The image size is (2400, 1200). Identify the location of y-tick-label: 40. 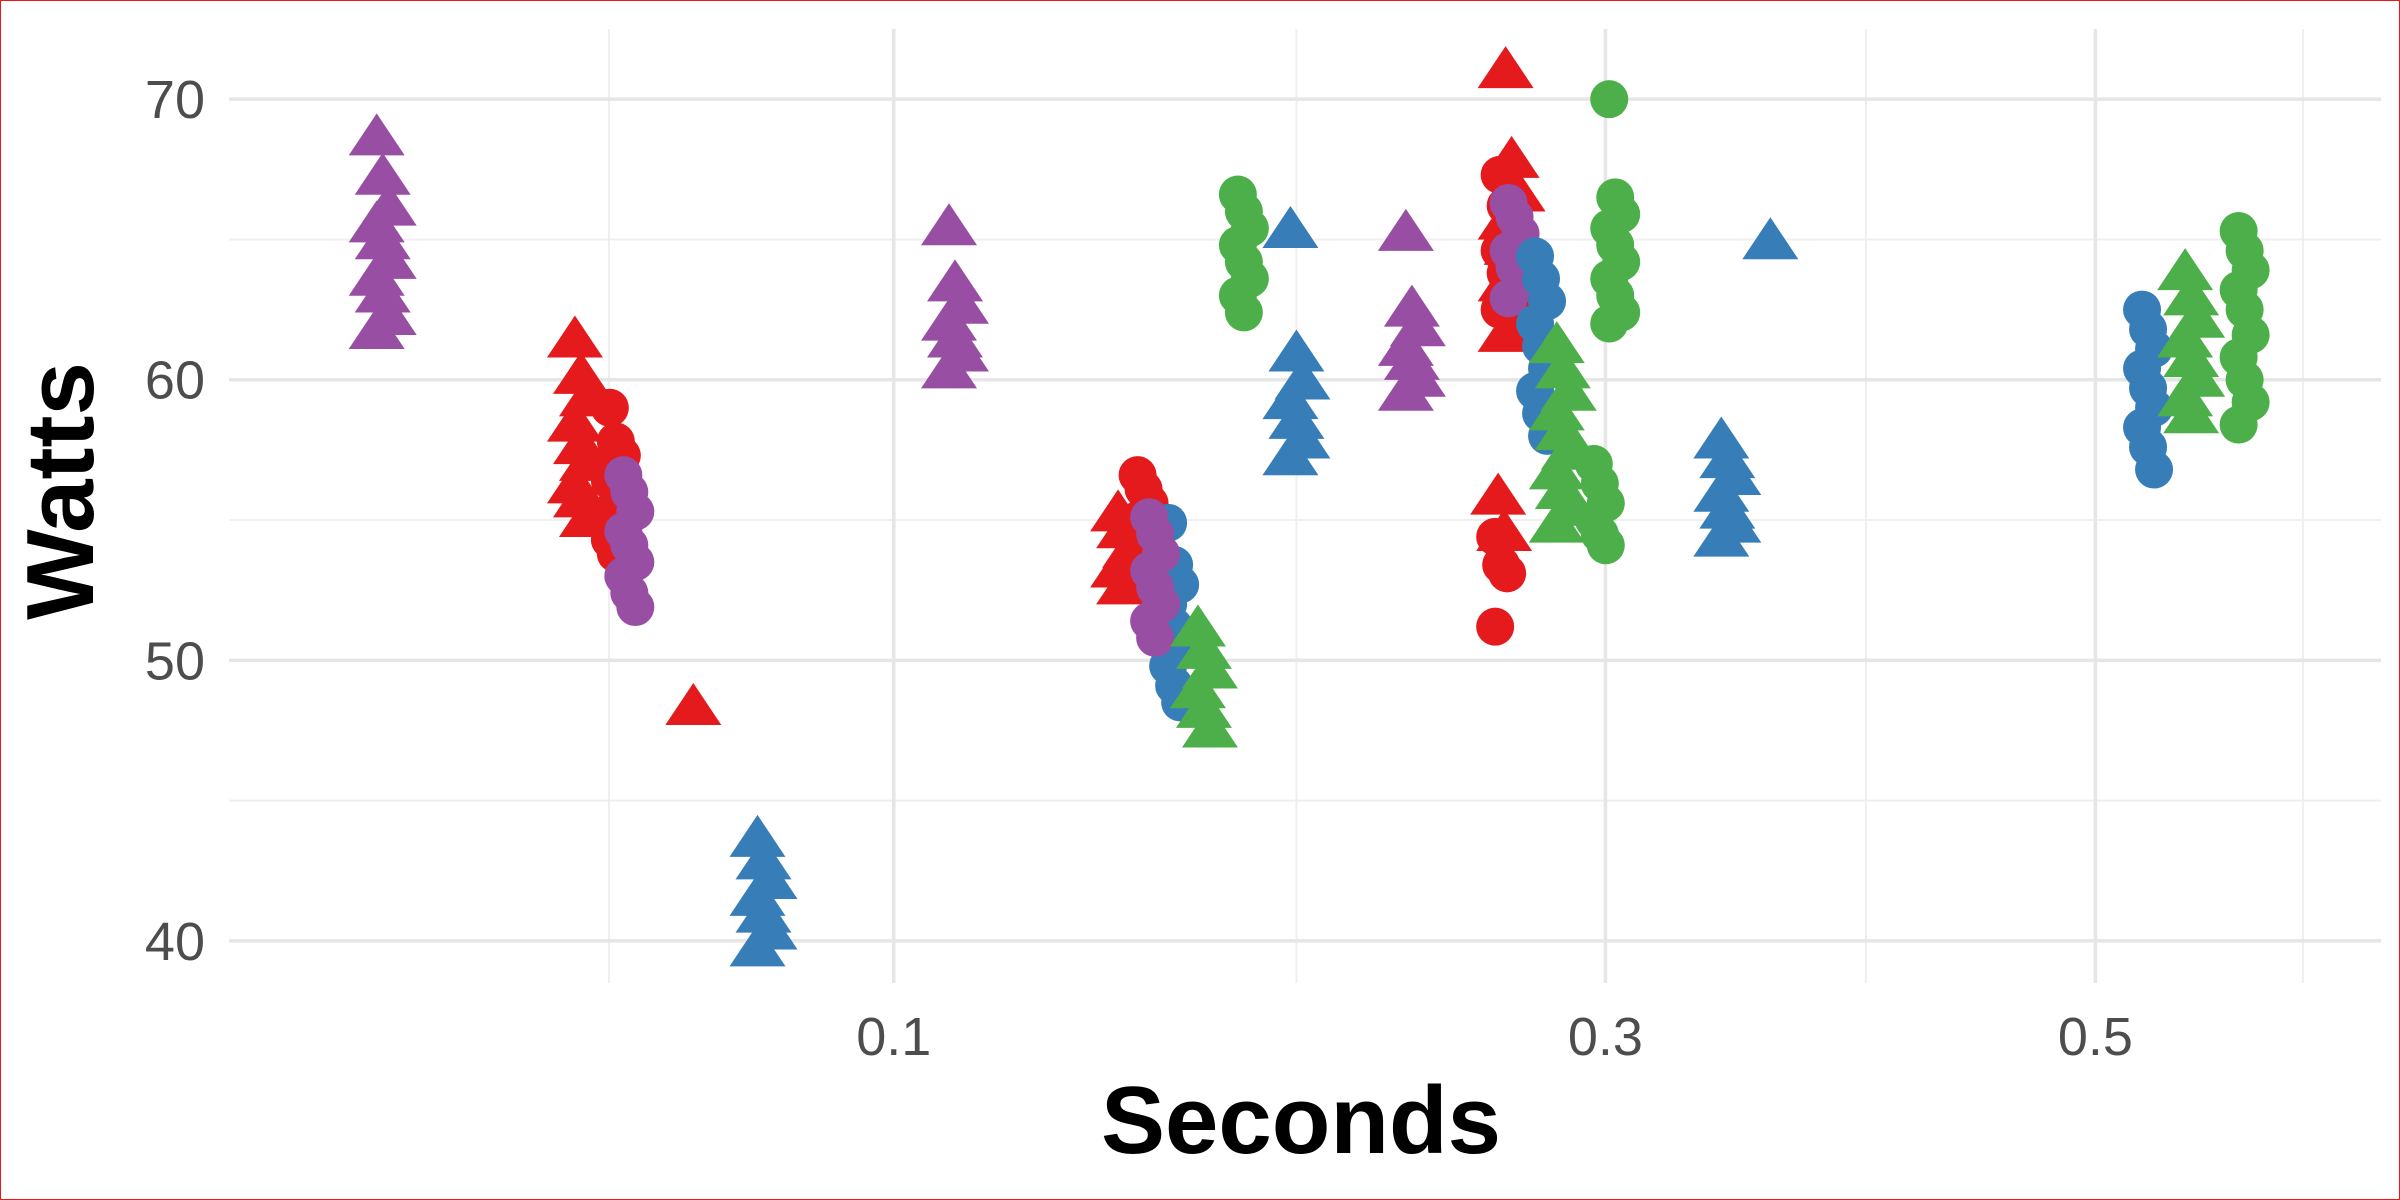
(175, 942).